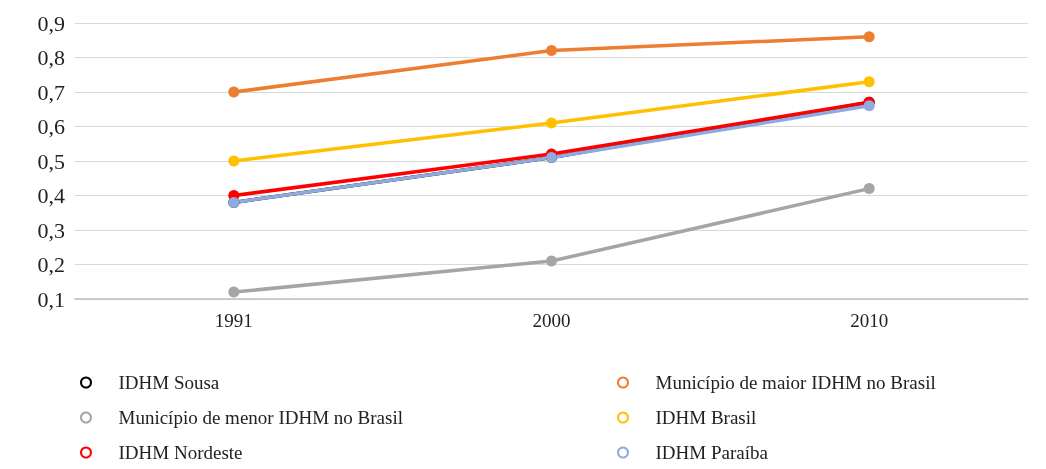 This screenshot has width=1046, height=469. Describe the element at coordinates (869, 320) in the screenshot. I see `x-tick-label: 2010` at that location.